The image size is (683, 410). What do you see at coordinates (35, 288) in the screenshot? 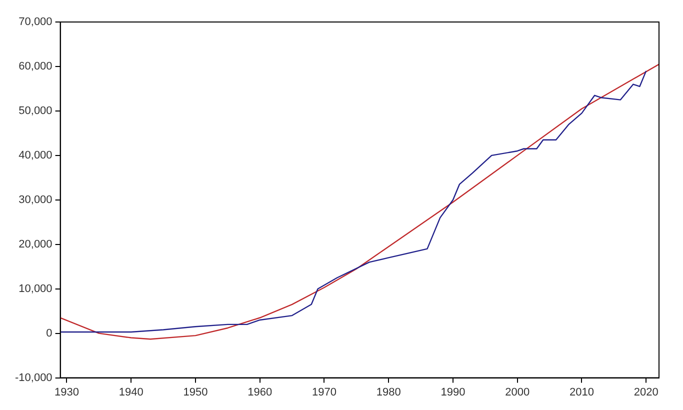
I see `y-tick-label: 10,000` at bounding box center [35, 288].